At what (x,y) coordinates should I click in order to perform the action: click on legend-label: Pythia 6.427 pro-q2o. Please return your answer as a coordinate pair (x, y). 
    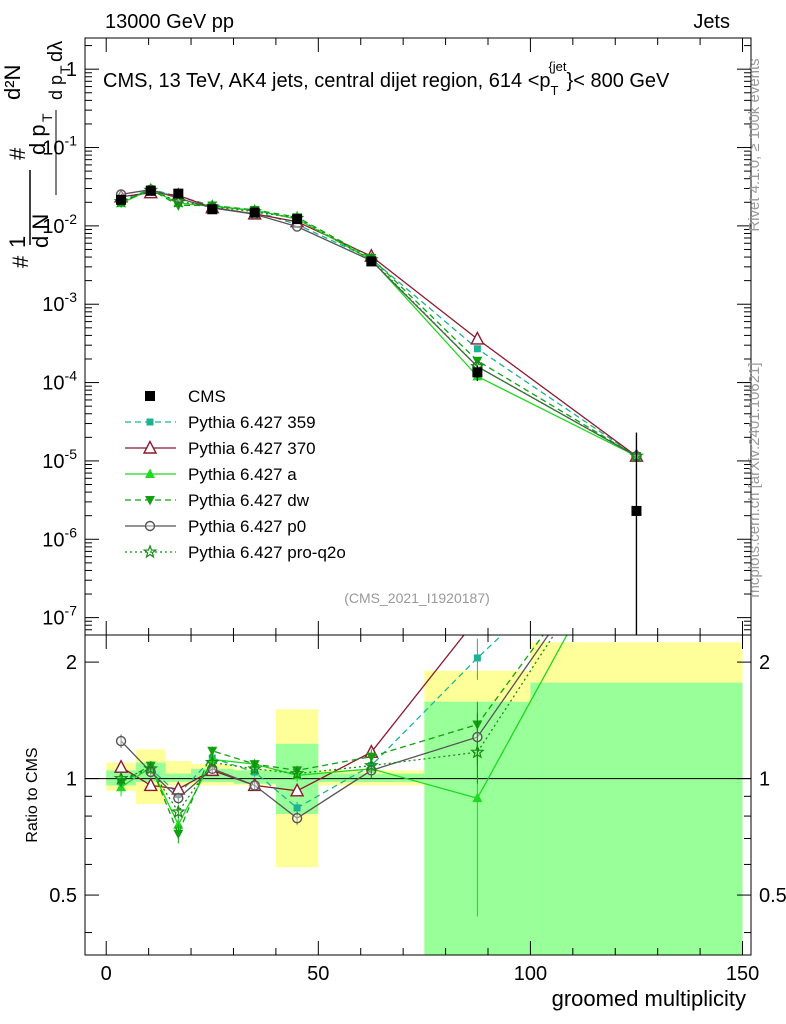
    Looking at the image, I should click on (267, 552).